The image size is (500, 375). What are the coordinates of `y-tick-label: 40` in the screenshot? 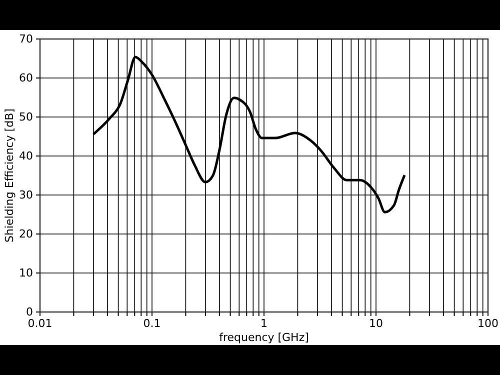 It's located at (26, 156).